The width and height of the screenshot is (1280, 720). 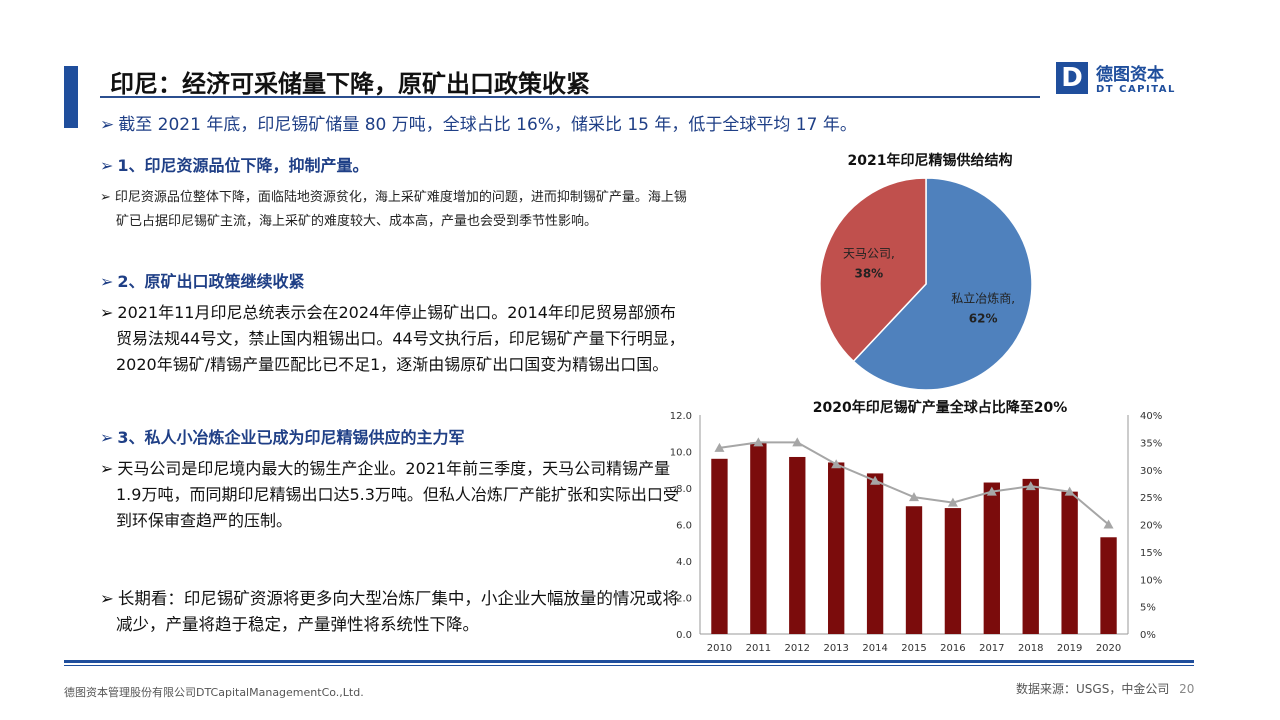 I want to click on bar-2014, so click(x=875, y=553).